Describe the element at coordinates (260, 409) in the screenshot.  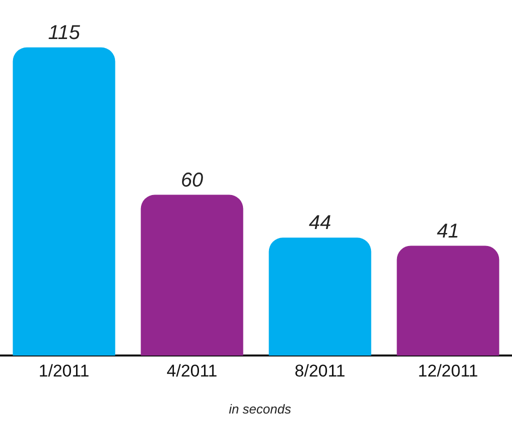
I see `text: in seconds` at that location.